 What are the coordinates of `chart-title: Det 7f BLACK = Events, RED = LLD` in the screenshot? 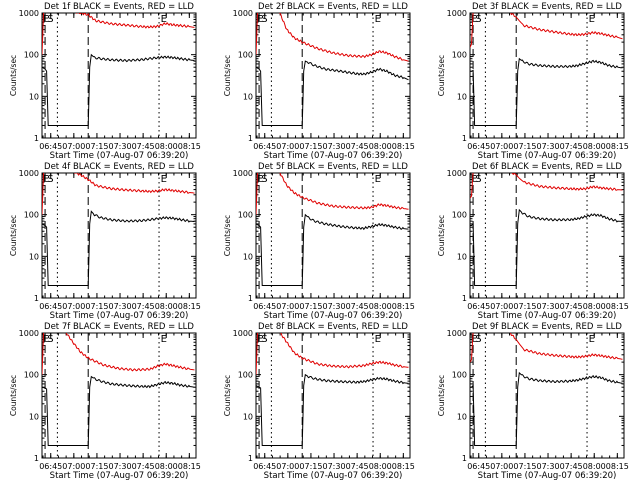 It's located at (119, 327).